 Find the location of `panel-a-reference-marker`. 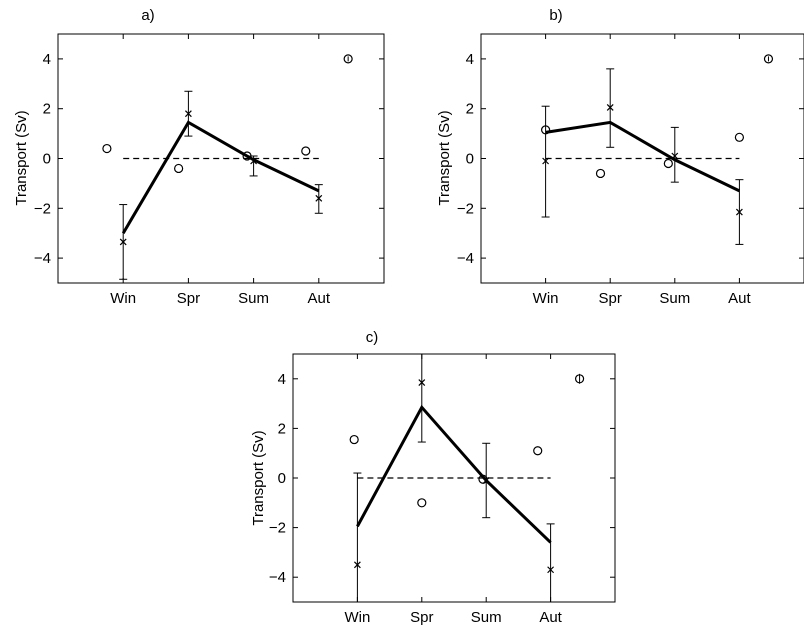

panel-a-reference-marker is located at coordinates (348, 59).